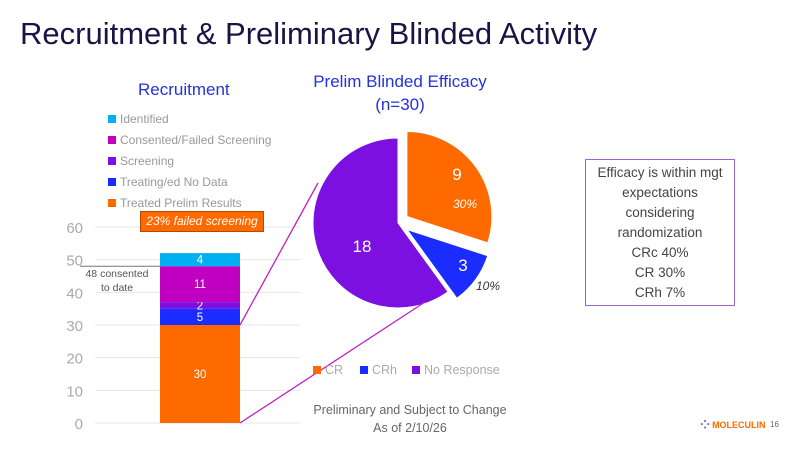 The height and width of the screenshot is (450, 800). What do you see at coordinates (488, 286) in the screenshot?
I see `pie-percent-label: 10%` at bounding box center [488, 286].